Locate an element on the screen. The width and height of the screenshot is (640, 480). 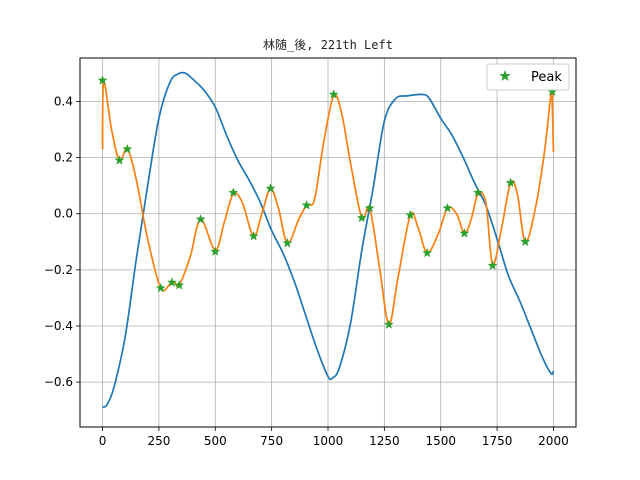
chart-title: 林随_後, 221th Left is located at coordinates (328, 44).